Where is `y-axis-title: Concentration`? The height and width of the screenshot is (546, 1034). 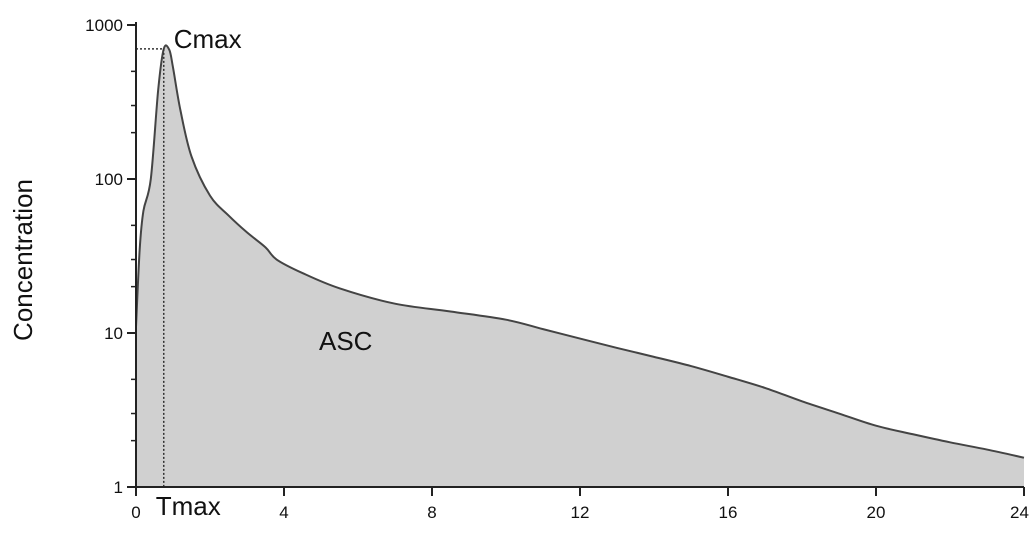
y-axis-title: Concentration is located at coordinates (23, 260).